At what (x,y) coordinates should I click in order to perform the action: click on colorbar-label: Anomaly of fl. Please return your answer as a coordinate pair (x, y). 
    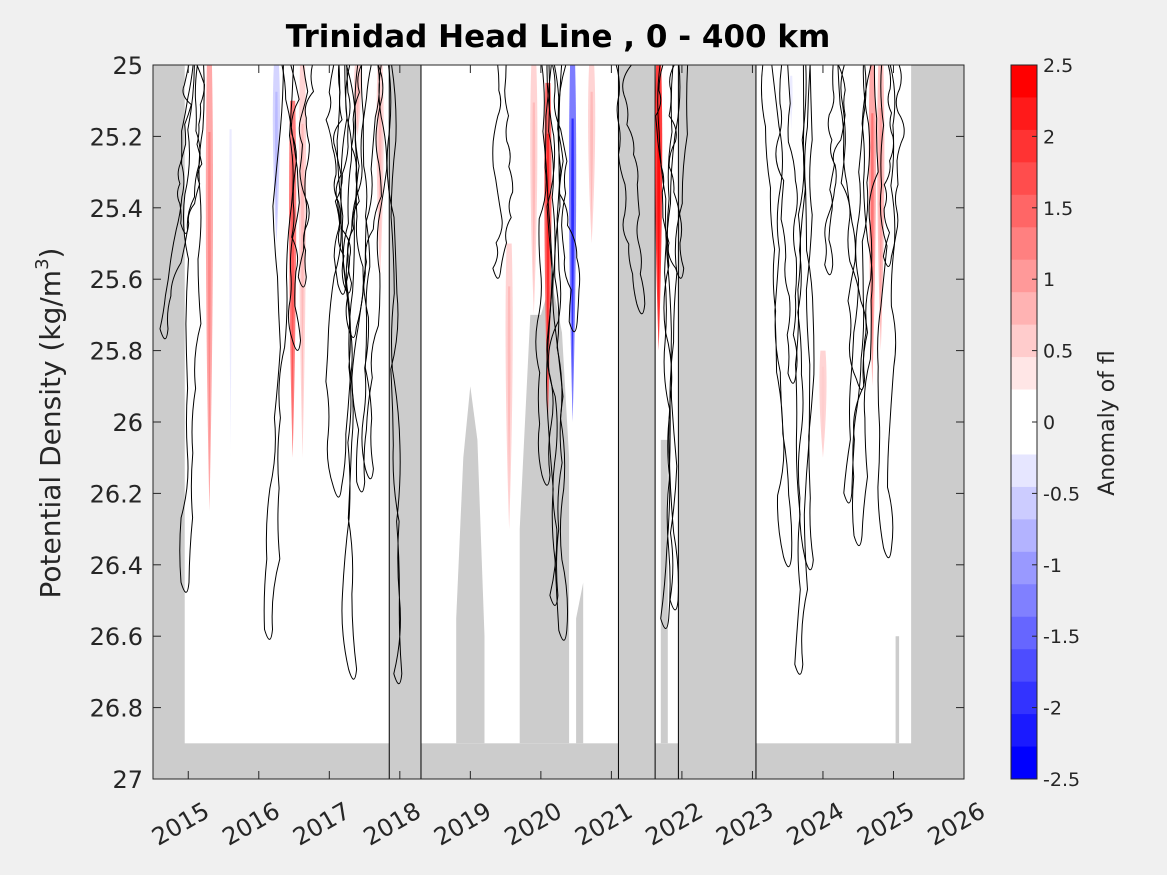
    Looking at the image, I should click on (1107, 423).